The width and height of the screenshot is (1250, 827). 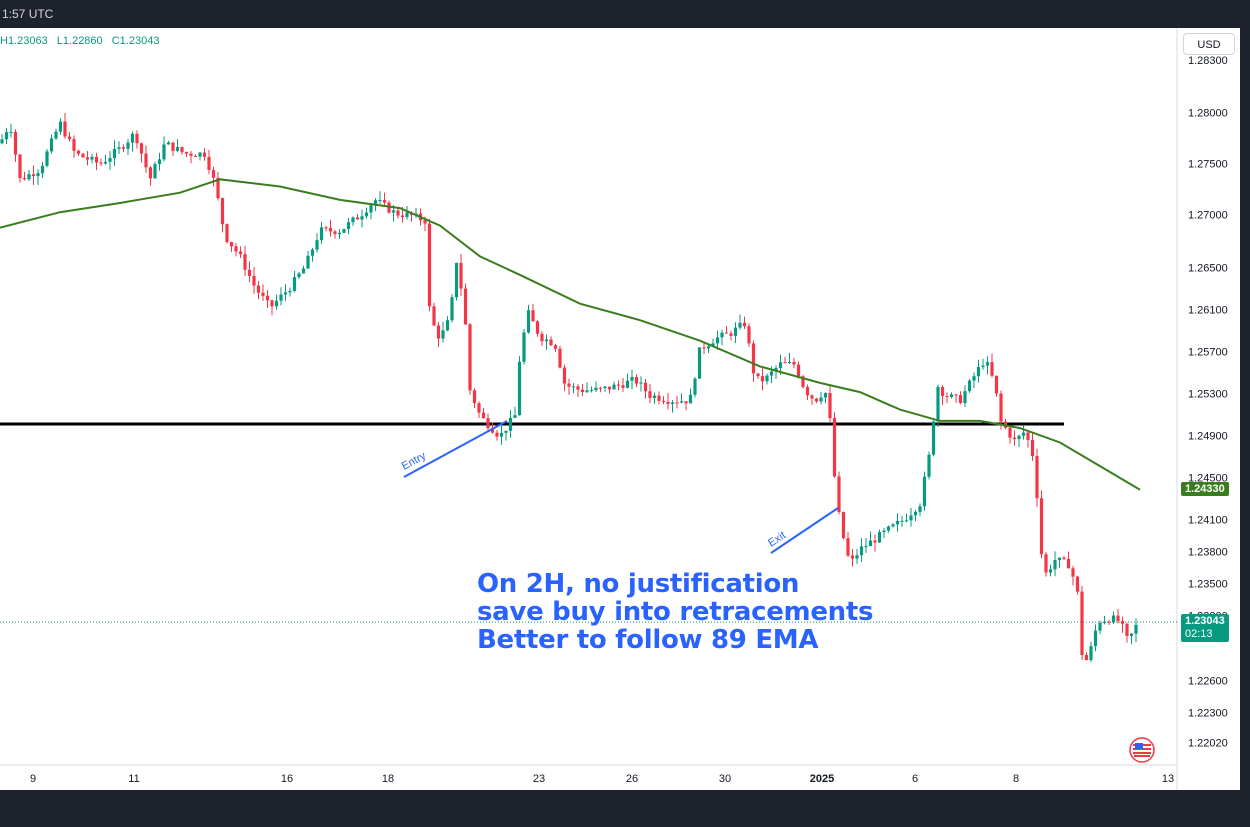 I want to click on y-tick-label: 1.25300, so click(x=1208, y=395).